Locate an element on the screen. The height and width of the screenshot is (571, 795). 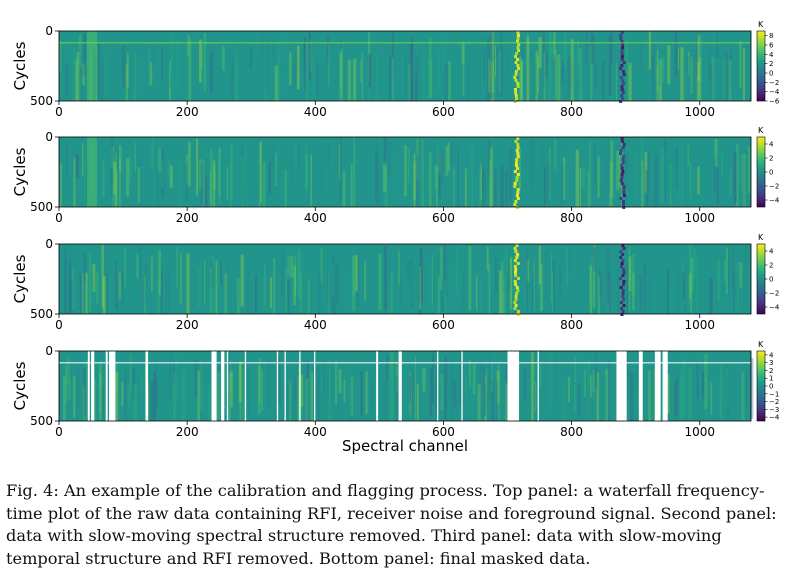
colorbar-tick-label: 8 is located at coordinates (771, 36).